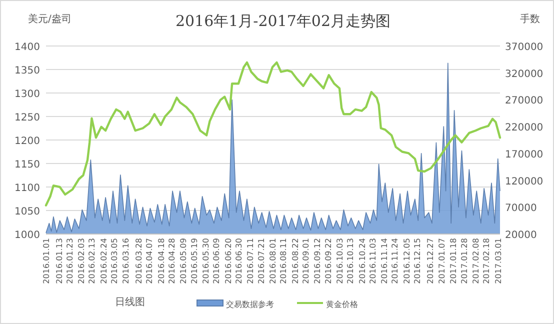  I want to click on y2-tick-label: 270000, so click(524, 101).